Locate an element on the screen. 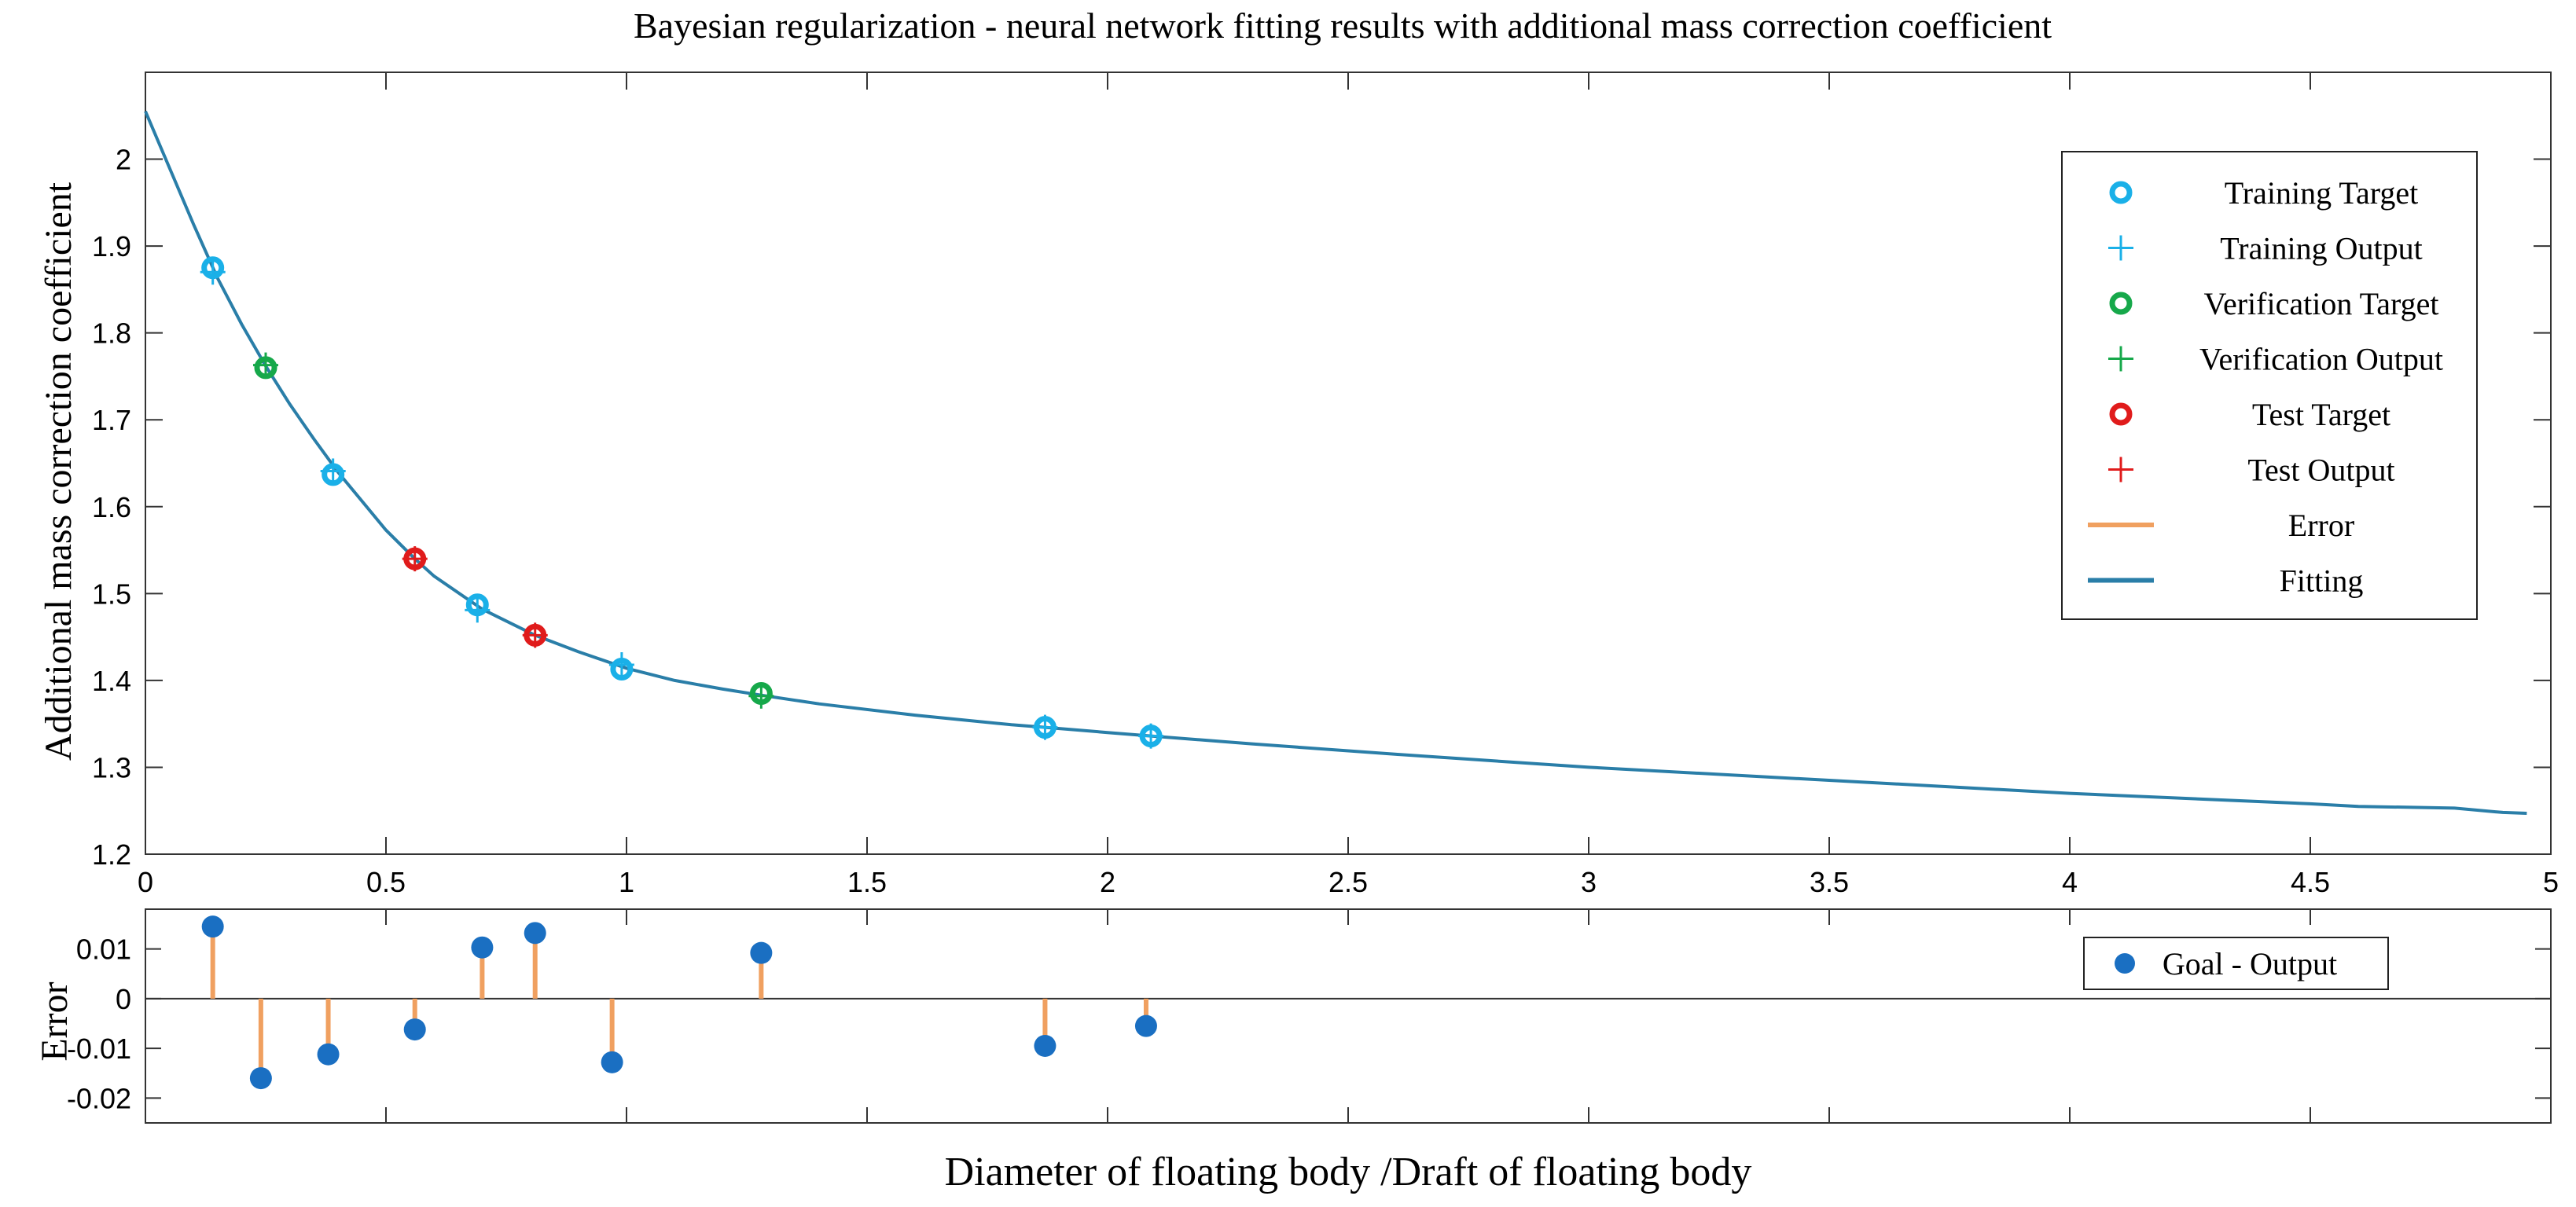 This screenshot has height=1207, width=2576. error-series-layer is located at coordinates (679, 1003).